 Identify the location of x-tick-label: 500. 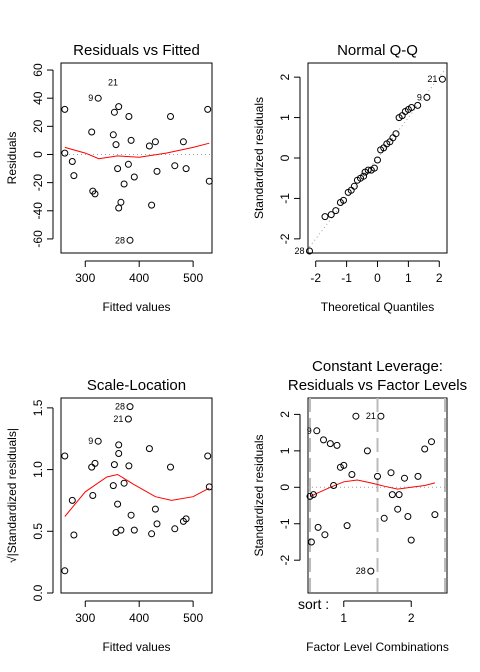
(193, 618).